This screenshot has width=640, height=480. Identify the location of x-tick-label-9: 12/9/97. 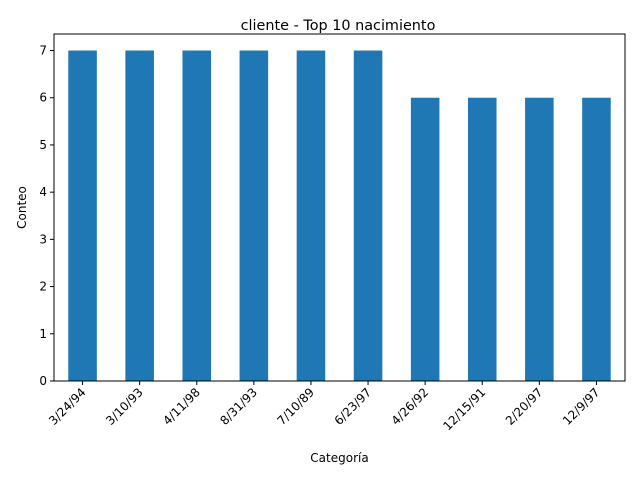
(581, 406).